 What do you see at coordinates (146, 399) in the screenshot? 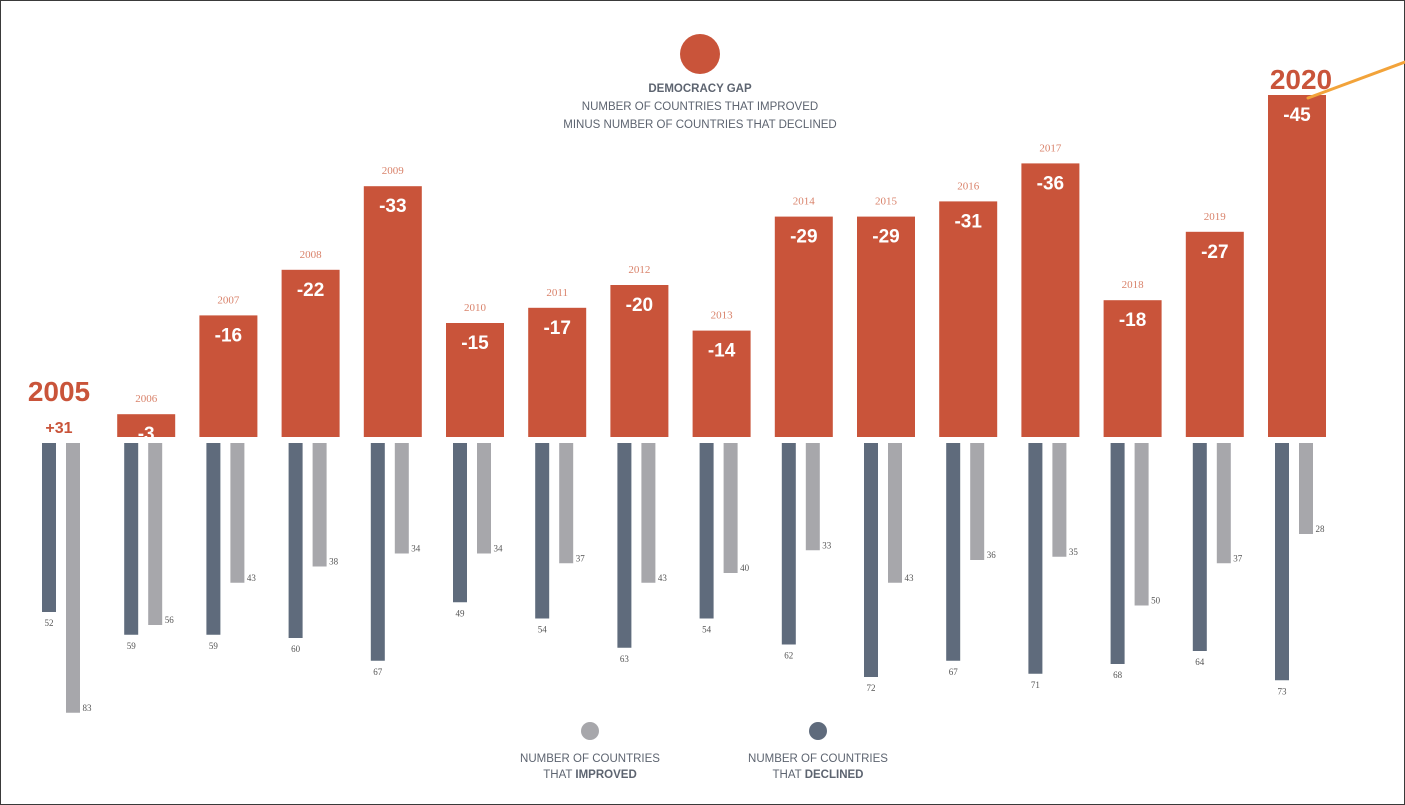
I see `year-label-2006: 2006` at bounding box center [146, 399].